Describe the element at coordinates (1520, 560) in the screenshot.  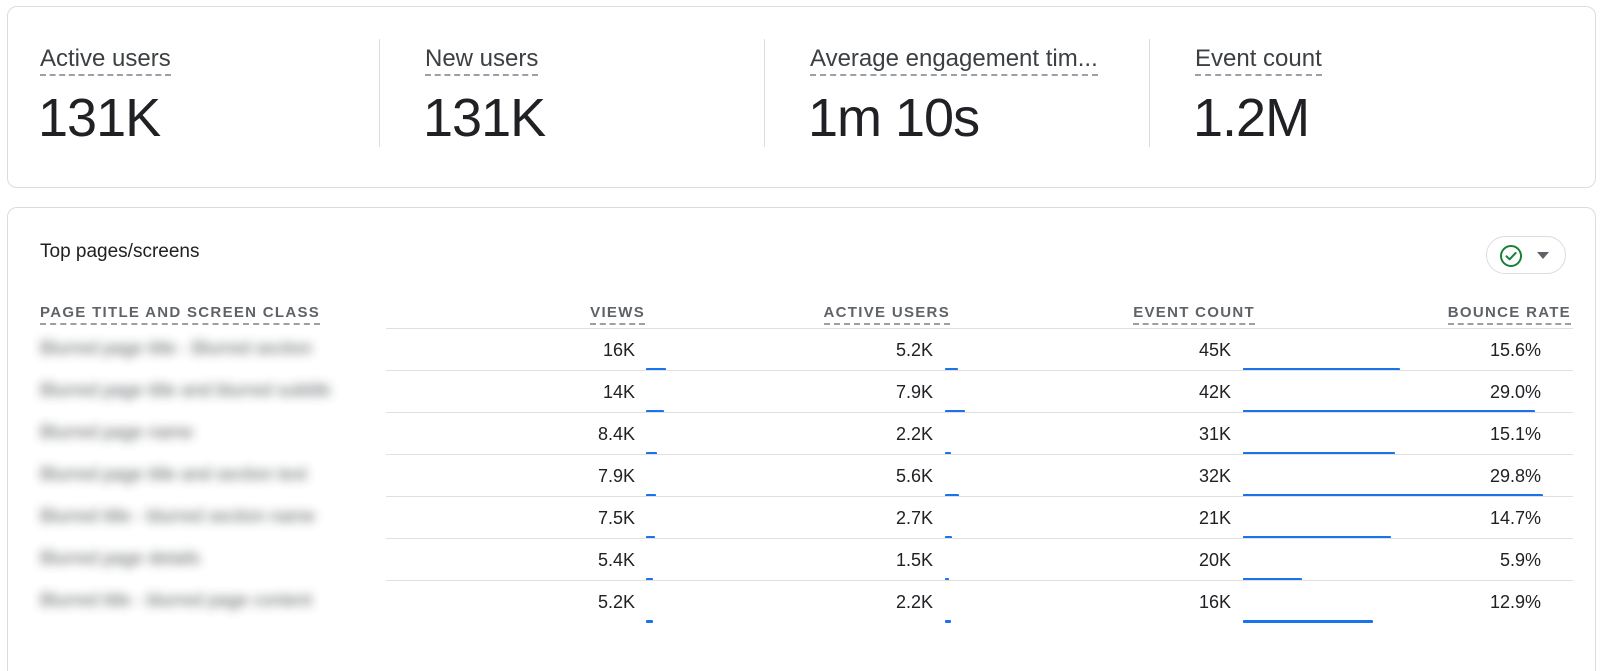
I see `bounce-rate-cell: 5.9%` at that location.